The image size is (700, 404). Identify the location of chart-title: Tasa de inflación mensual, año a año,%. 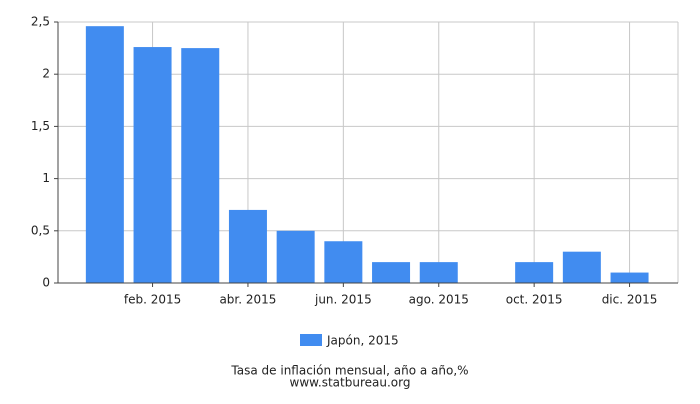
(349, 371).